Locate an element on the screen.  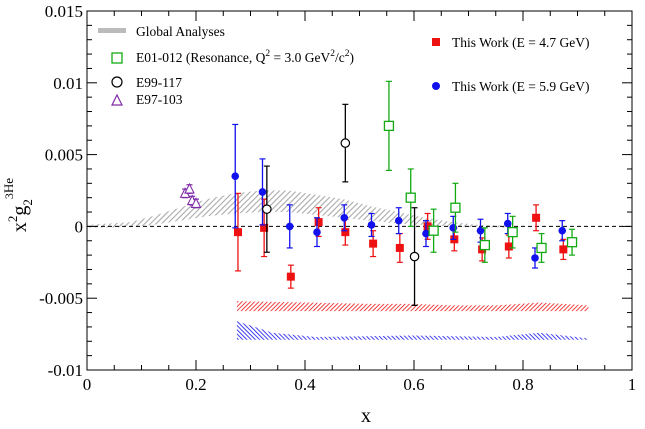
legend-e01-marker is located at coordinates (117, 58).